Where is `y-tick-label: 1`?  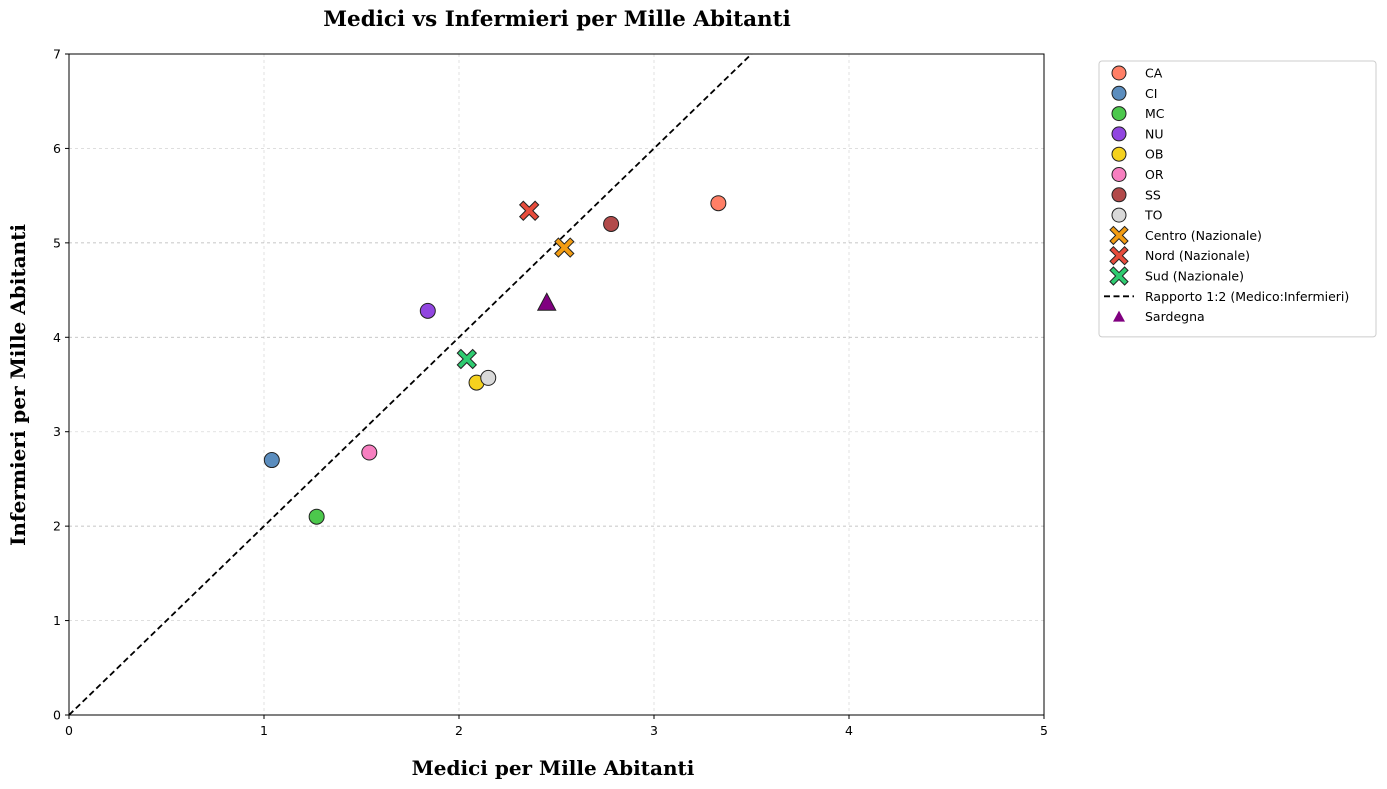 y-tick-label: 1 is located at coordinates (57, 620).